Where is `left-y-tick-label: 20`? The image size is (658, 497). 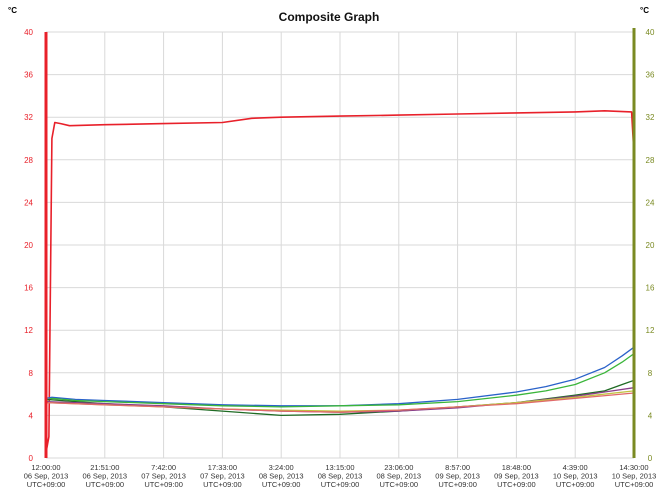 left-y-tick-label: 20 is located at coordinates (28, 245).